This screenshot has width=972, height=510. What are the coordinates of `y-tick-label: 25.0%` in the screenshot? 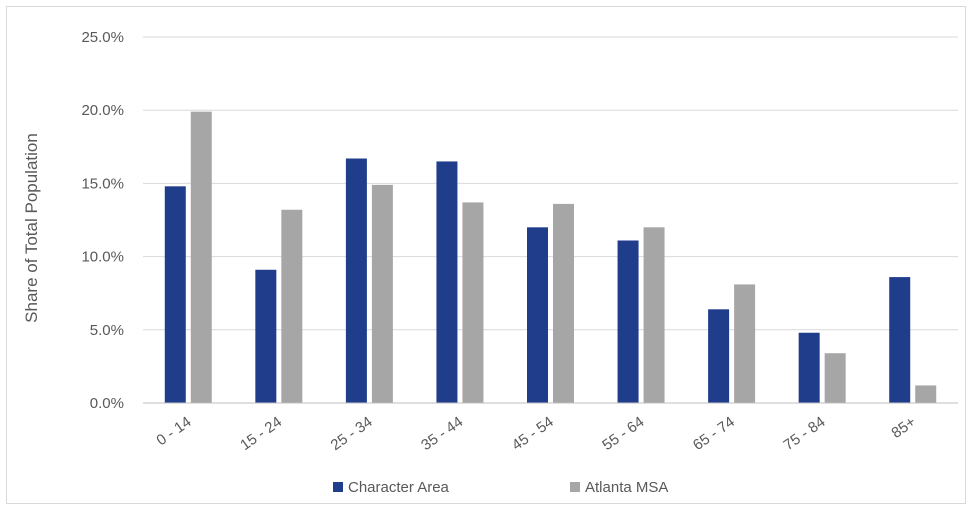 It's located at (102, 37).